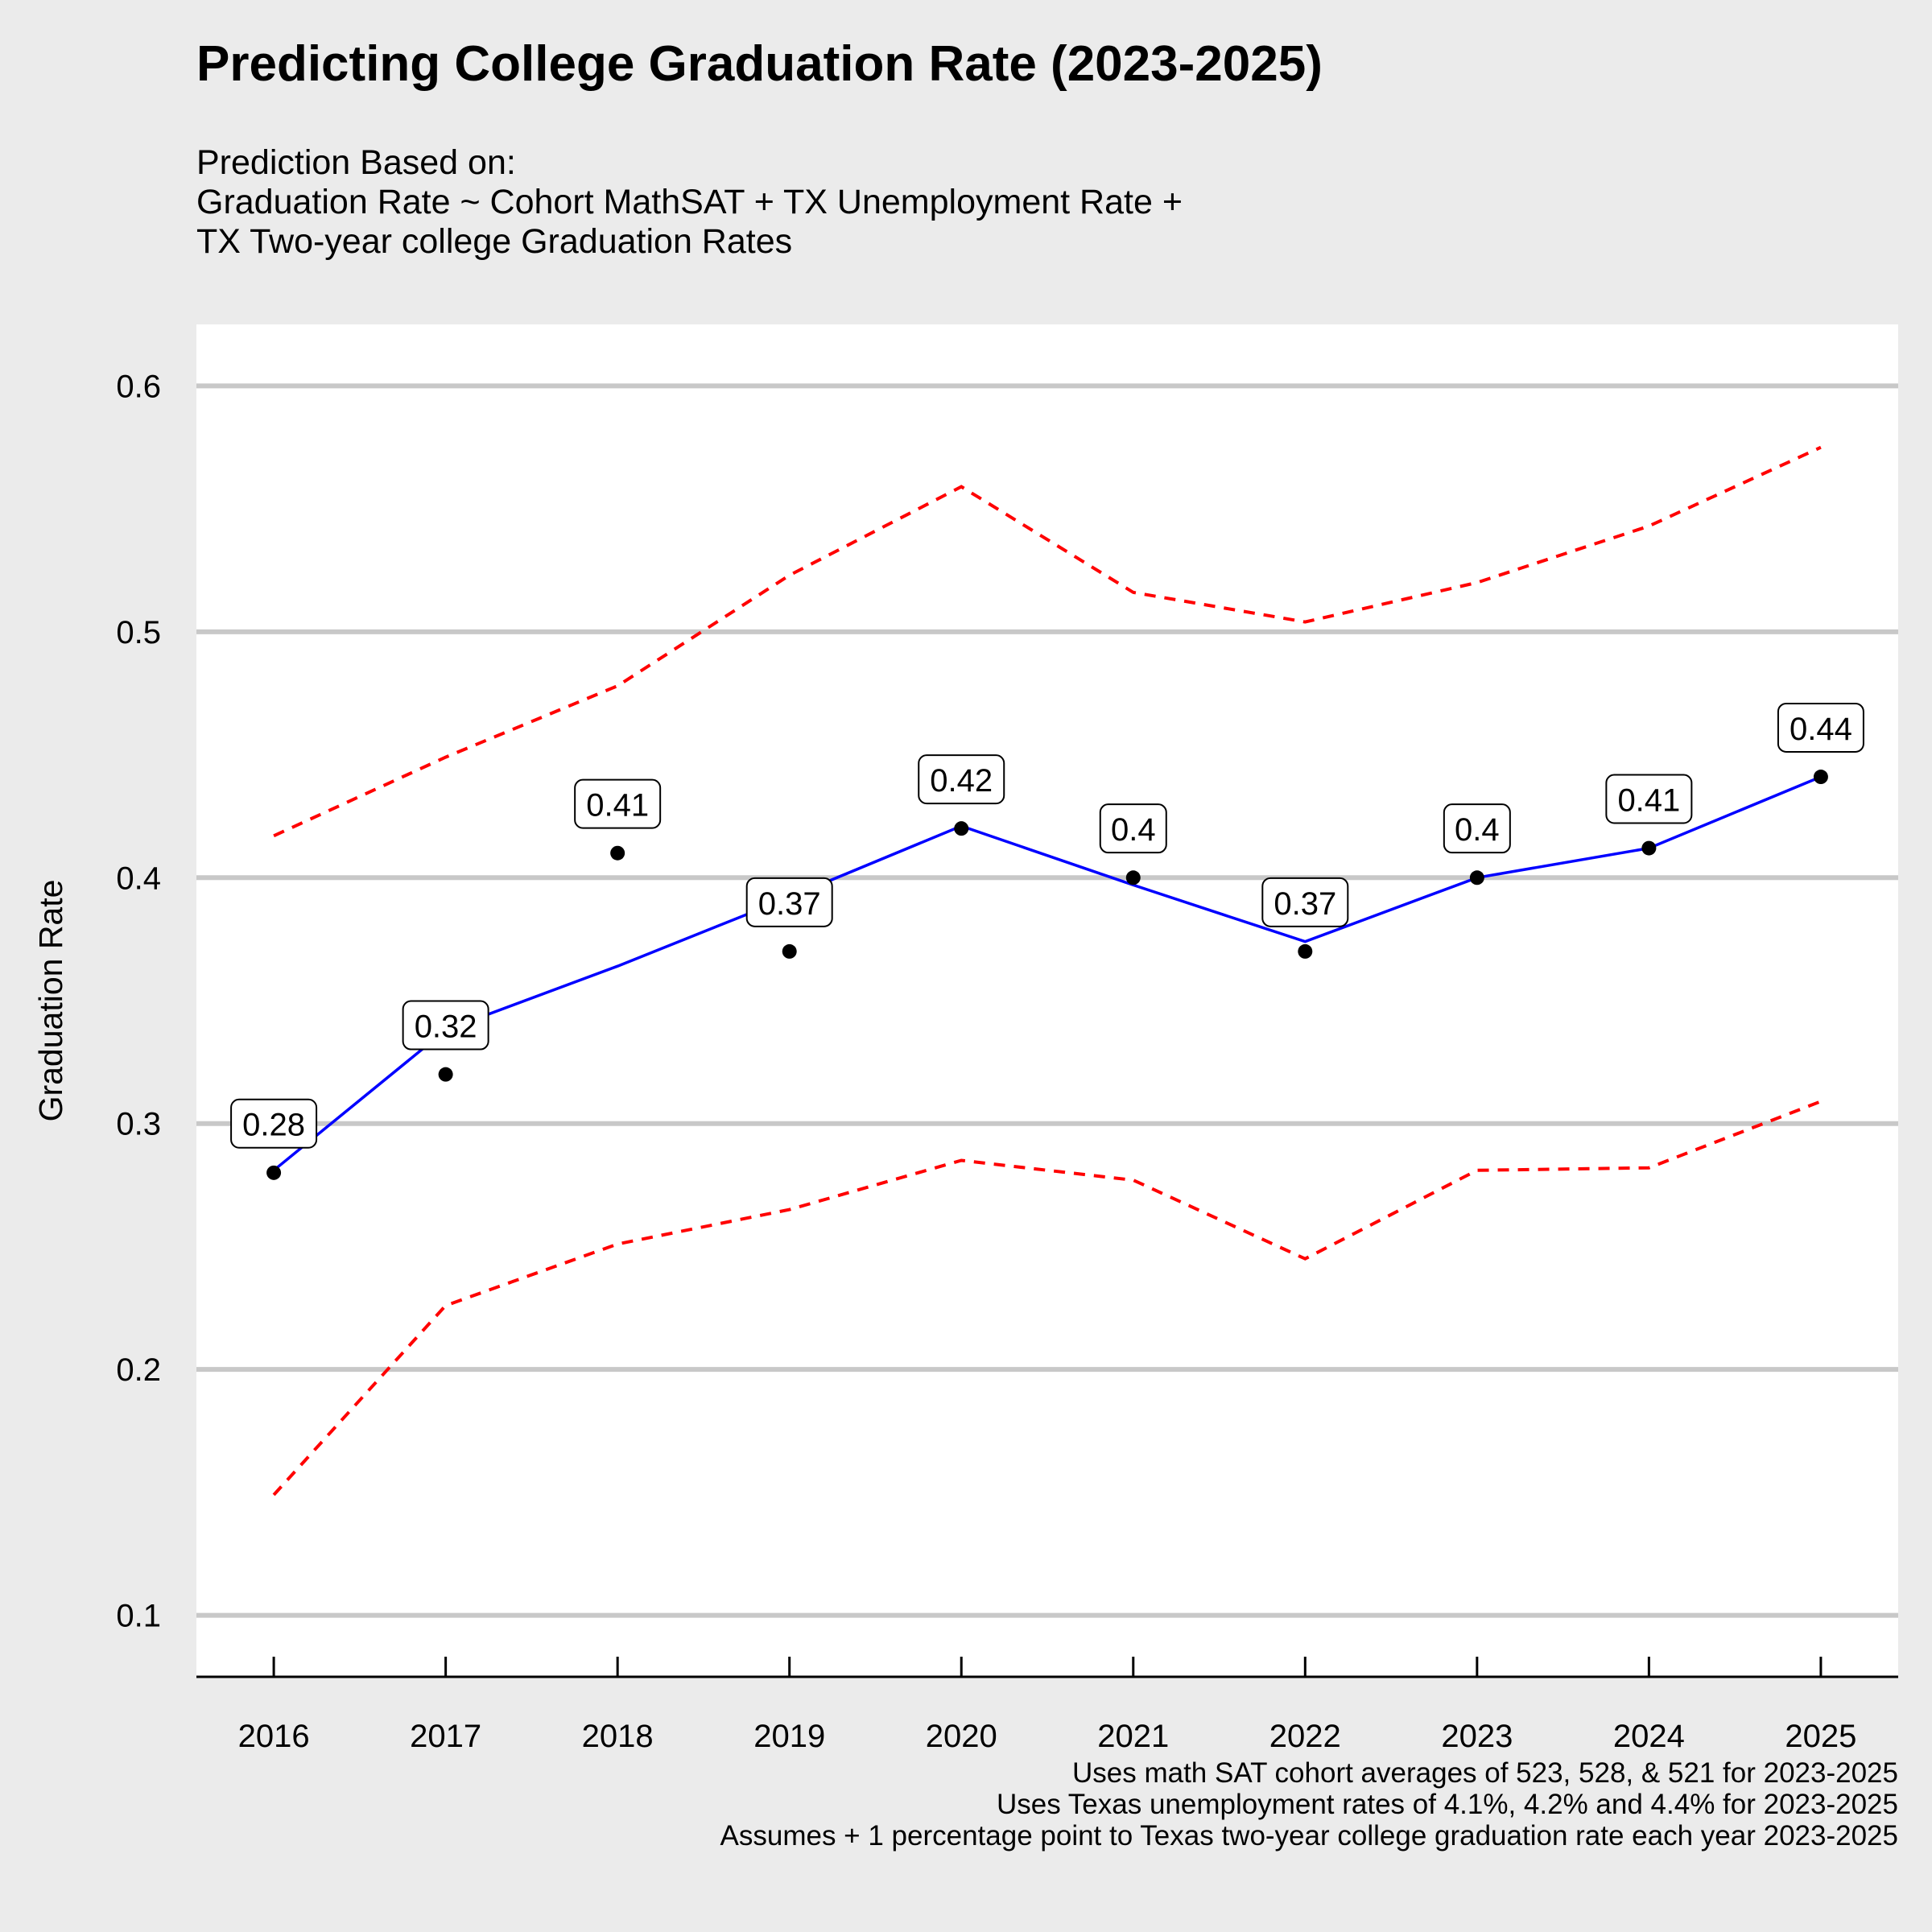  I want to click on data-label: 0.44, so click(1820, 727).